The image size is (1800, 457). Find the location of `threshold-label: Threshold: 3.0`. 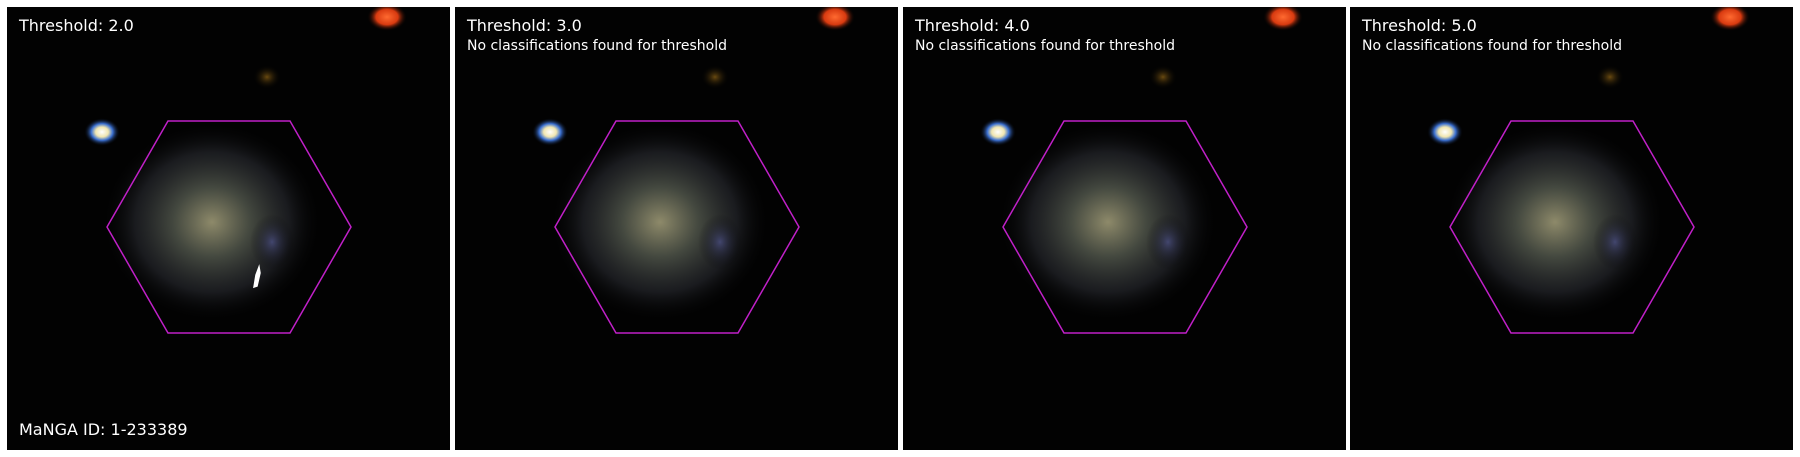

threshold-label: Threshold: 3.0 is located at coordinates (524, 25).